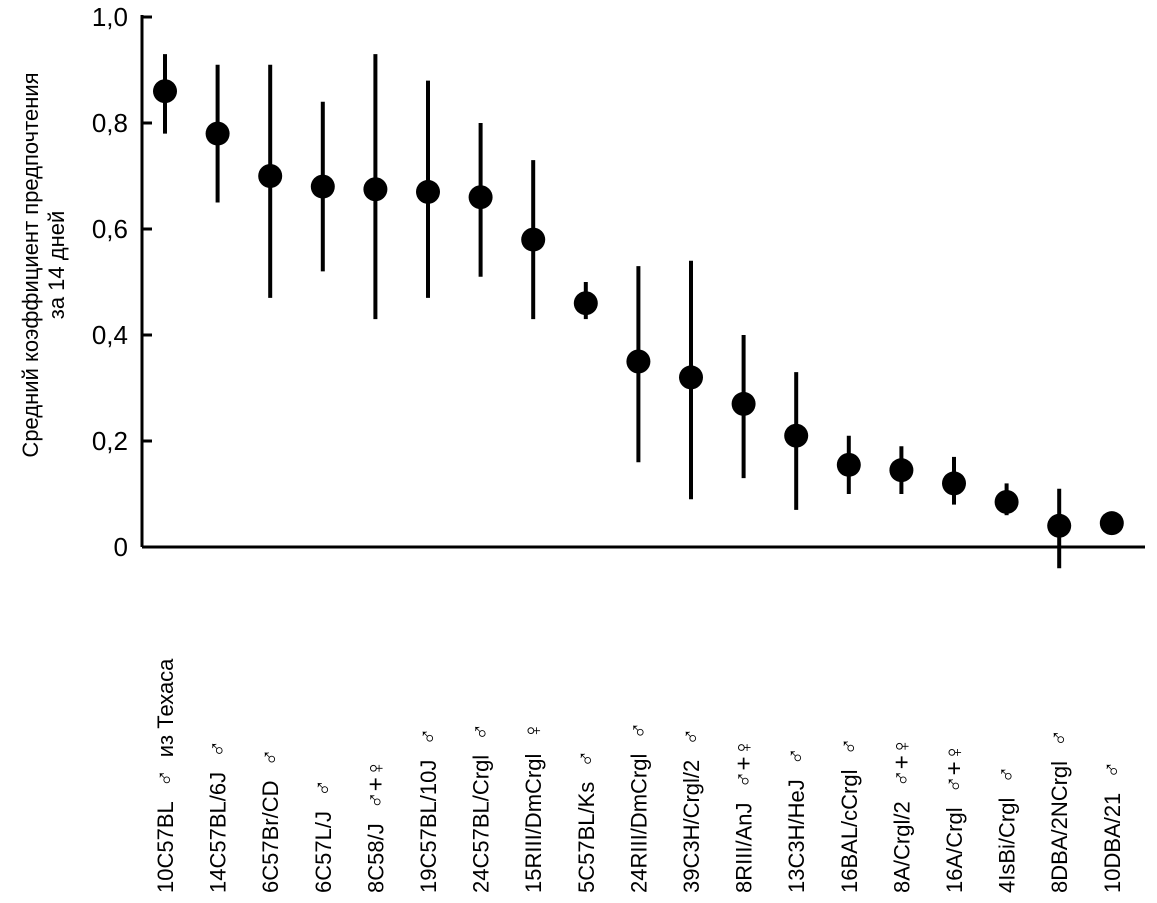 This screenshot has width=1157, height=903. Describe the element at coordinates (110, 123) in the screenshot. I see `y-tick-label: 0,8` at that location.